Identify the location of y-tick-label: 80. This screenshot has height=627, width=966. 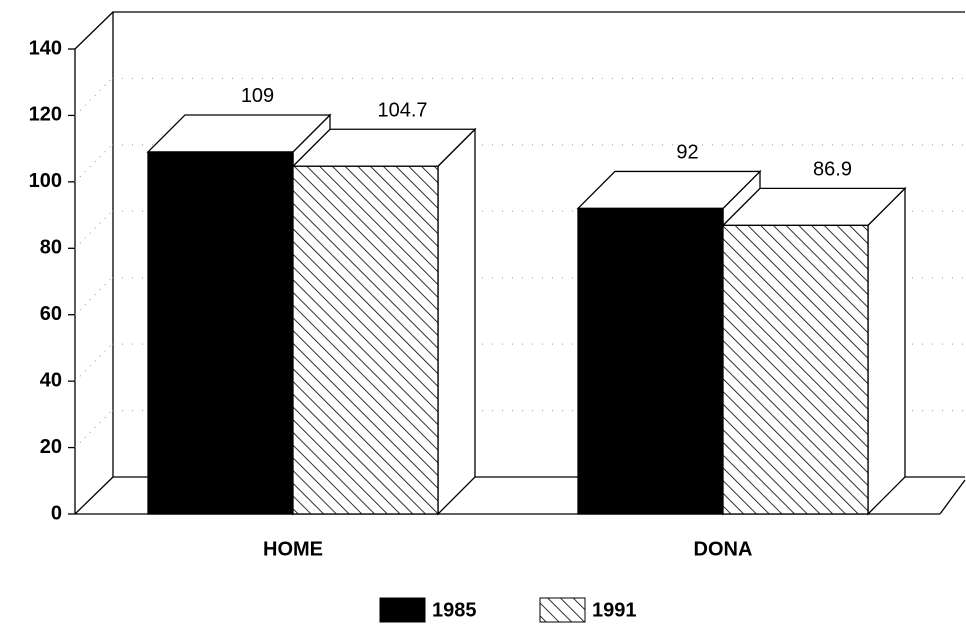
(51, 248).